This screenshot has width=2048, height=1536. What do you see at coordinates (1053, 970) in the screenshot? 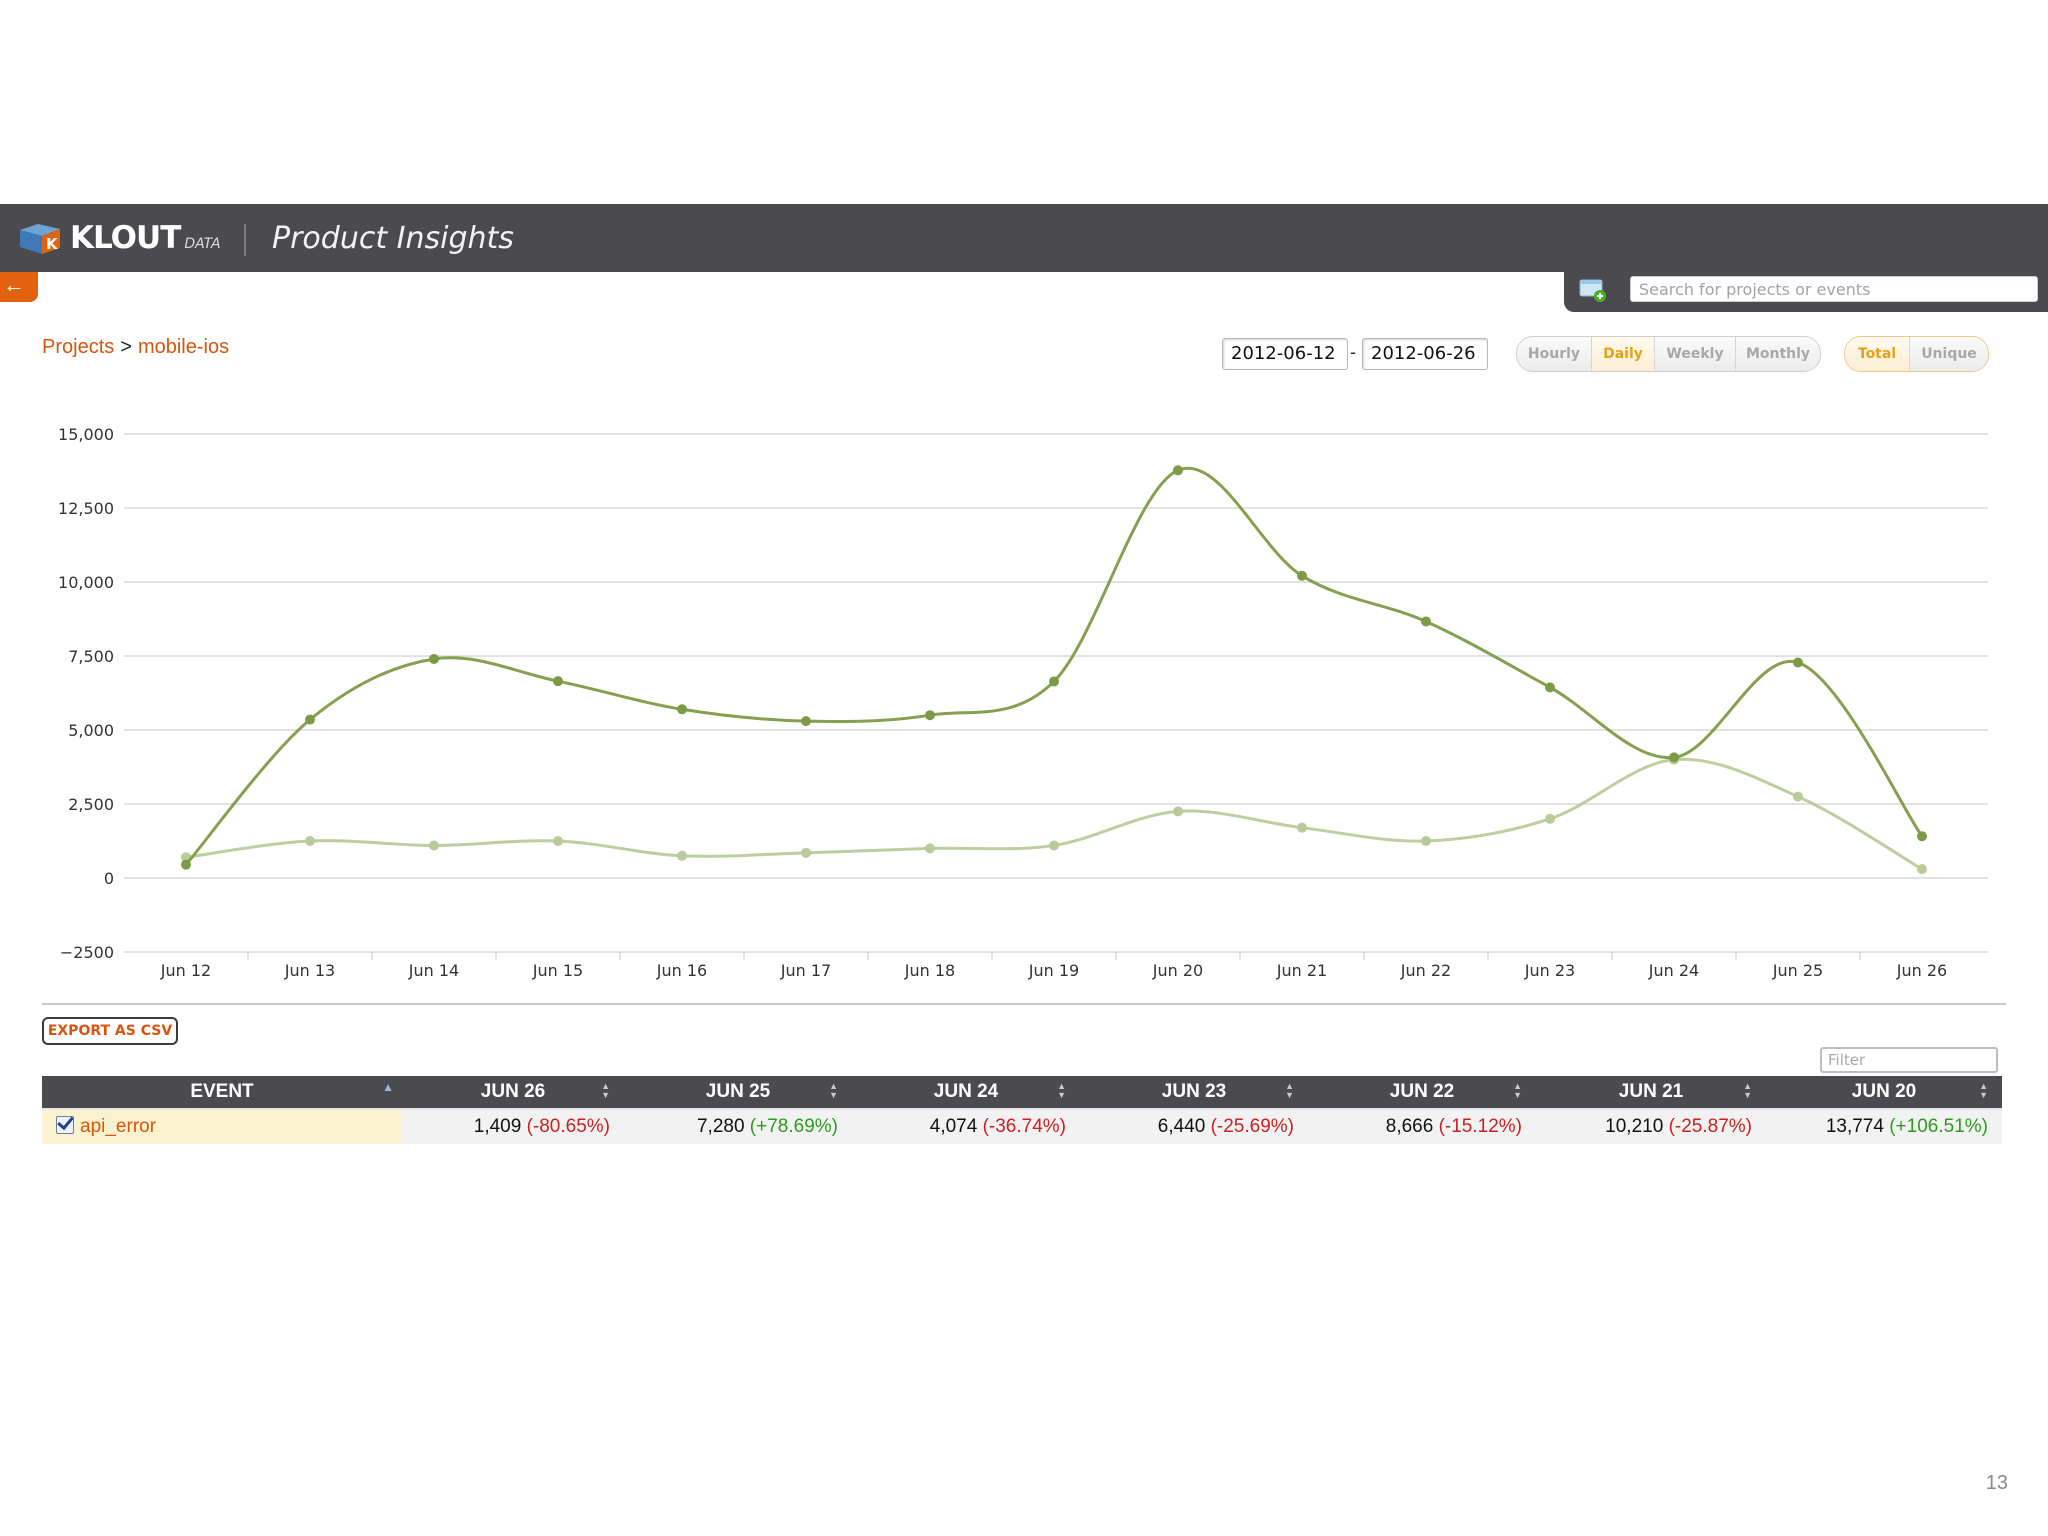
I see `x-tick-label: Jun 19` at bounding box center [1053, 970].